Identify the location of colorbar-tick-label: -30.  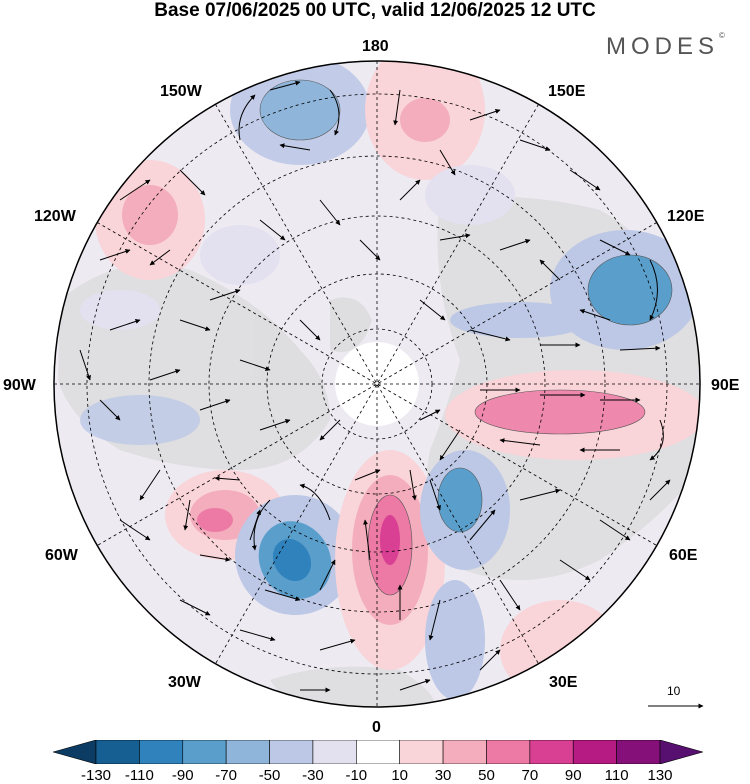
(313, 775).